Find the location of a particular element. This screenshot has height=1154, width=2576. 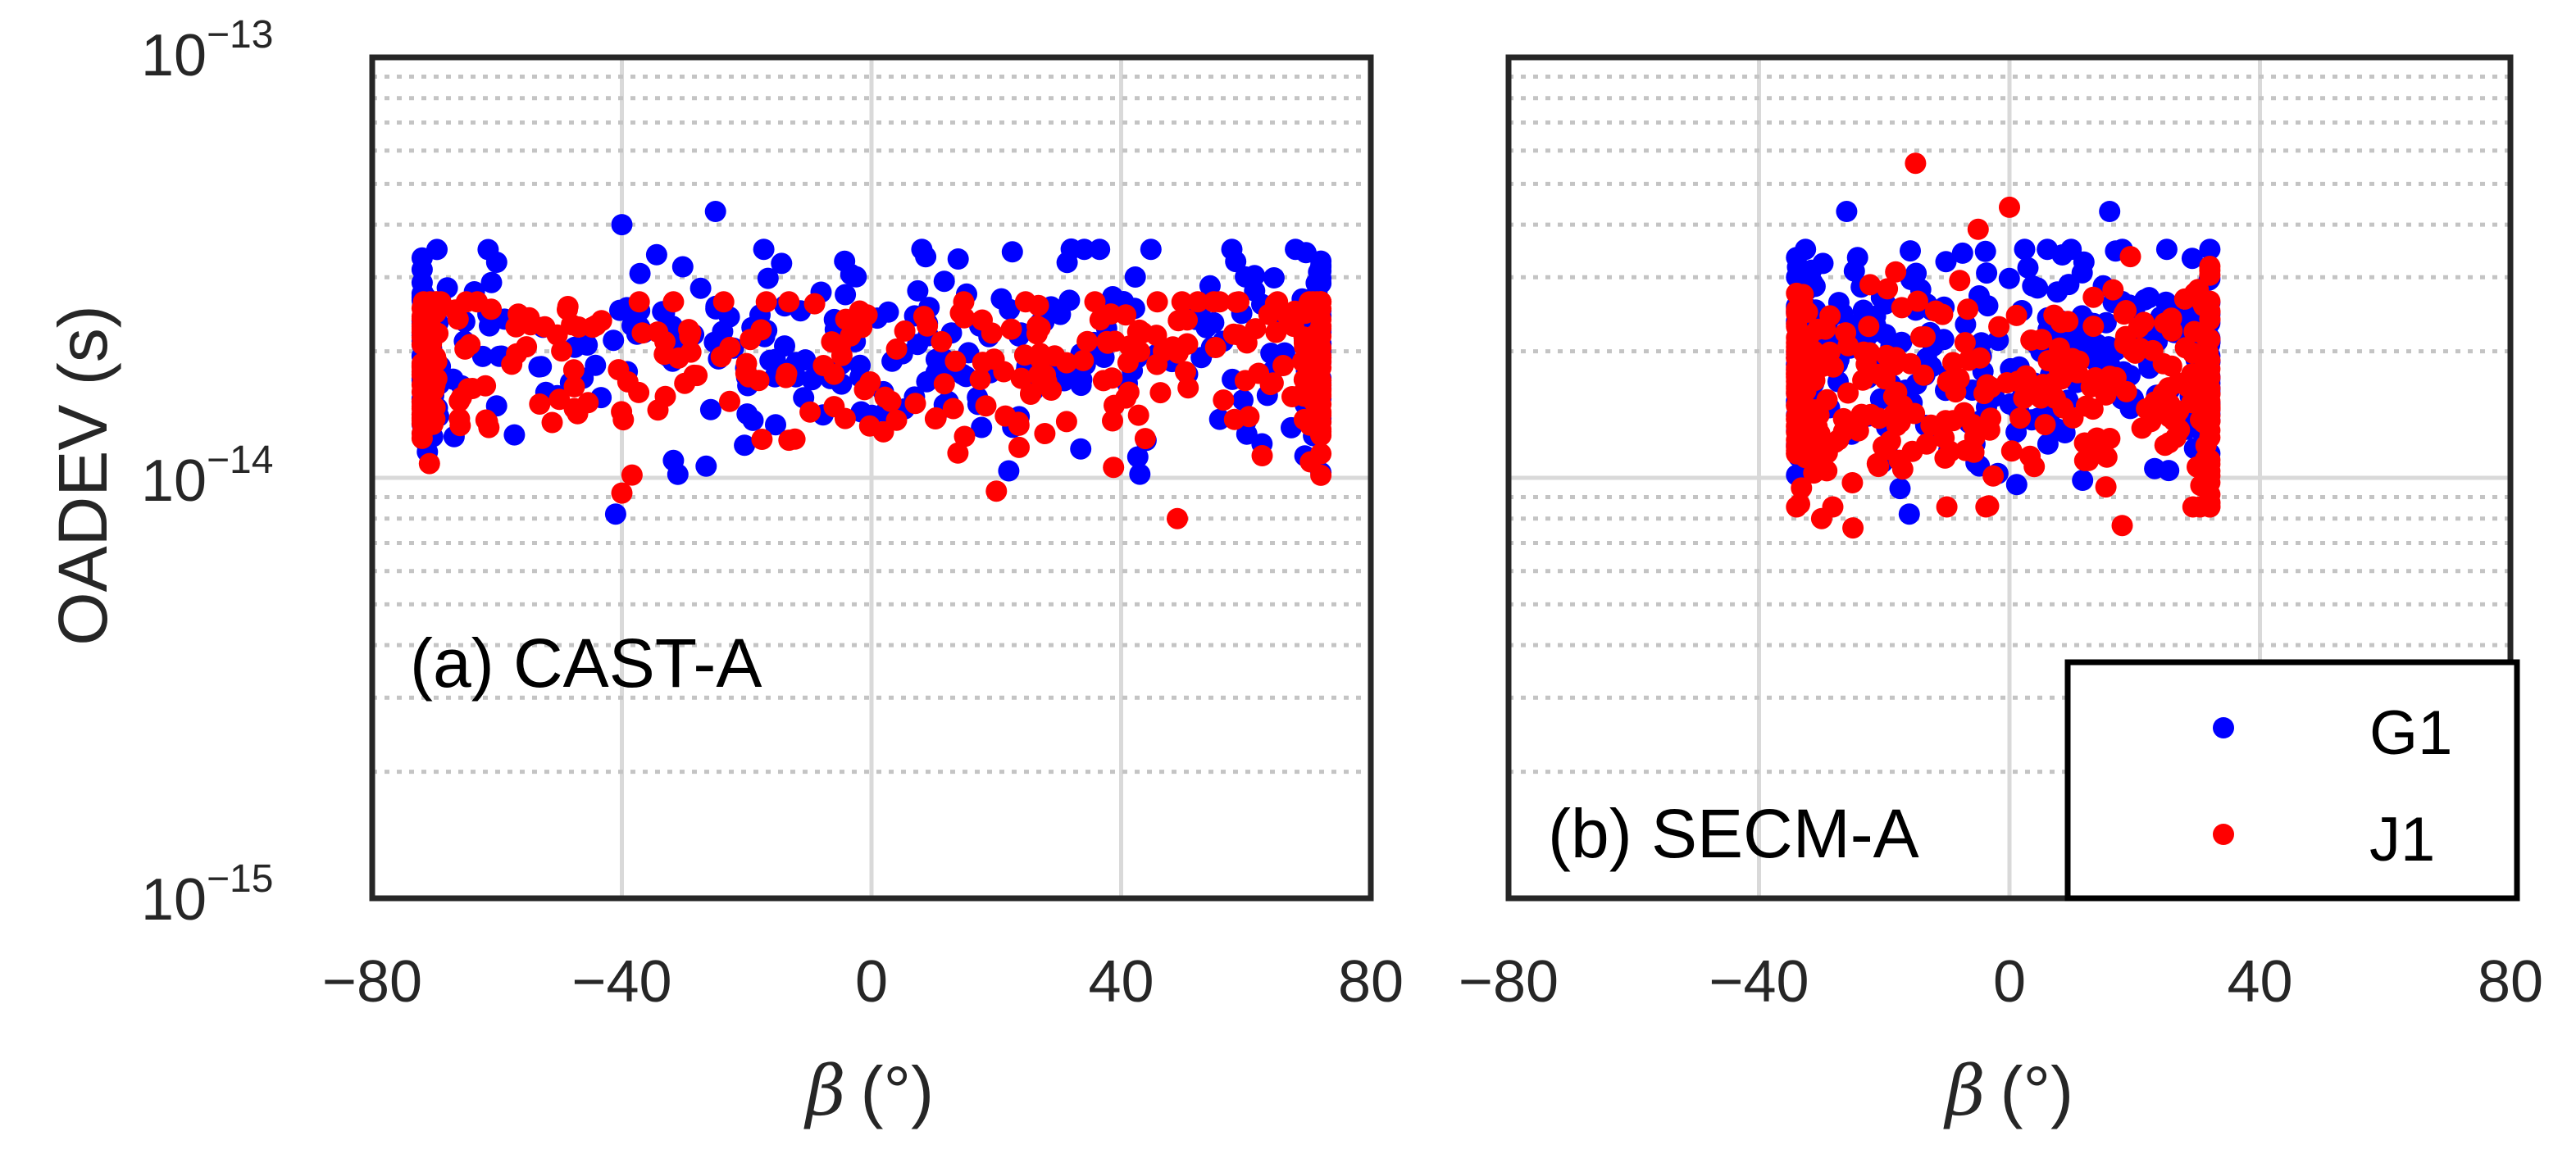

x-tick-label: −80 is located at coordinates (372, 982).